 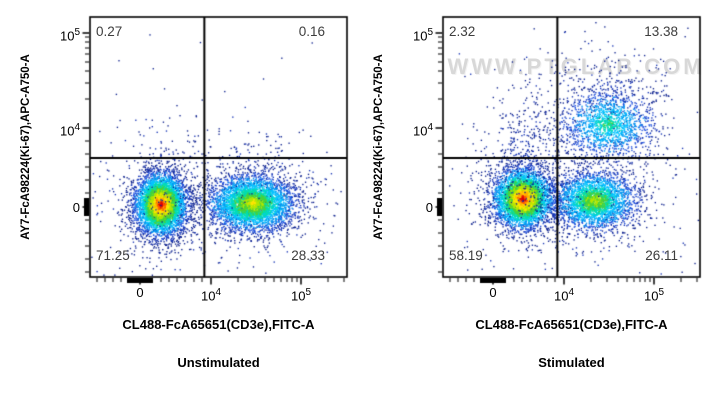 I want to click on plot-title: Unstimulated, so click(x=218, y=362).